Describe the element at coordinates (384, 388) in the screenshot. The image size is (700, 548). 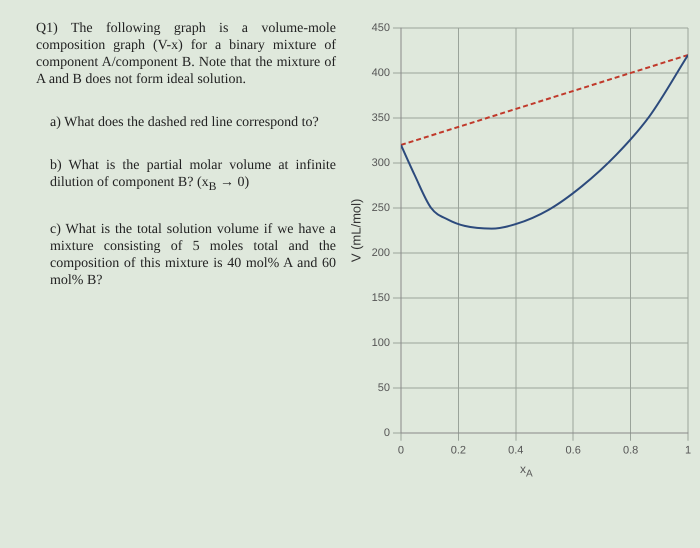
I see `y-tick-label: 50` at that location.